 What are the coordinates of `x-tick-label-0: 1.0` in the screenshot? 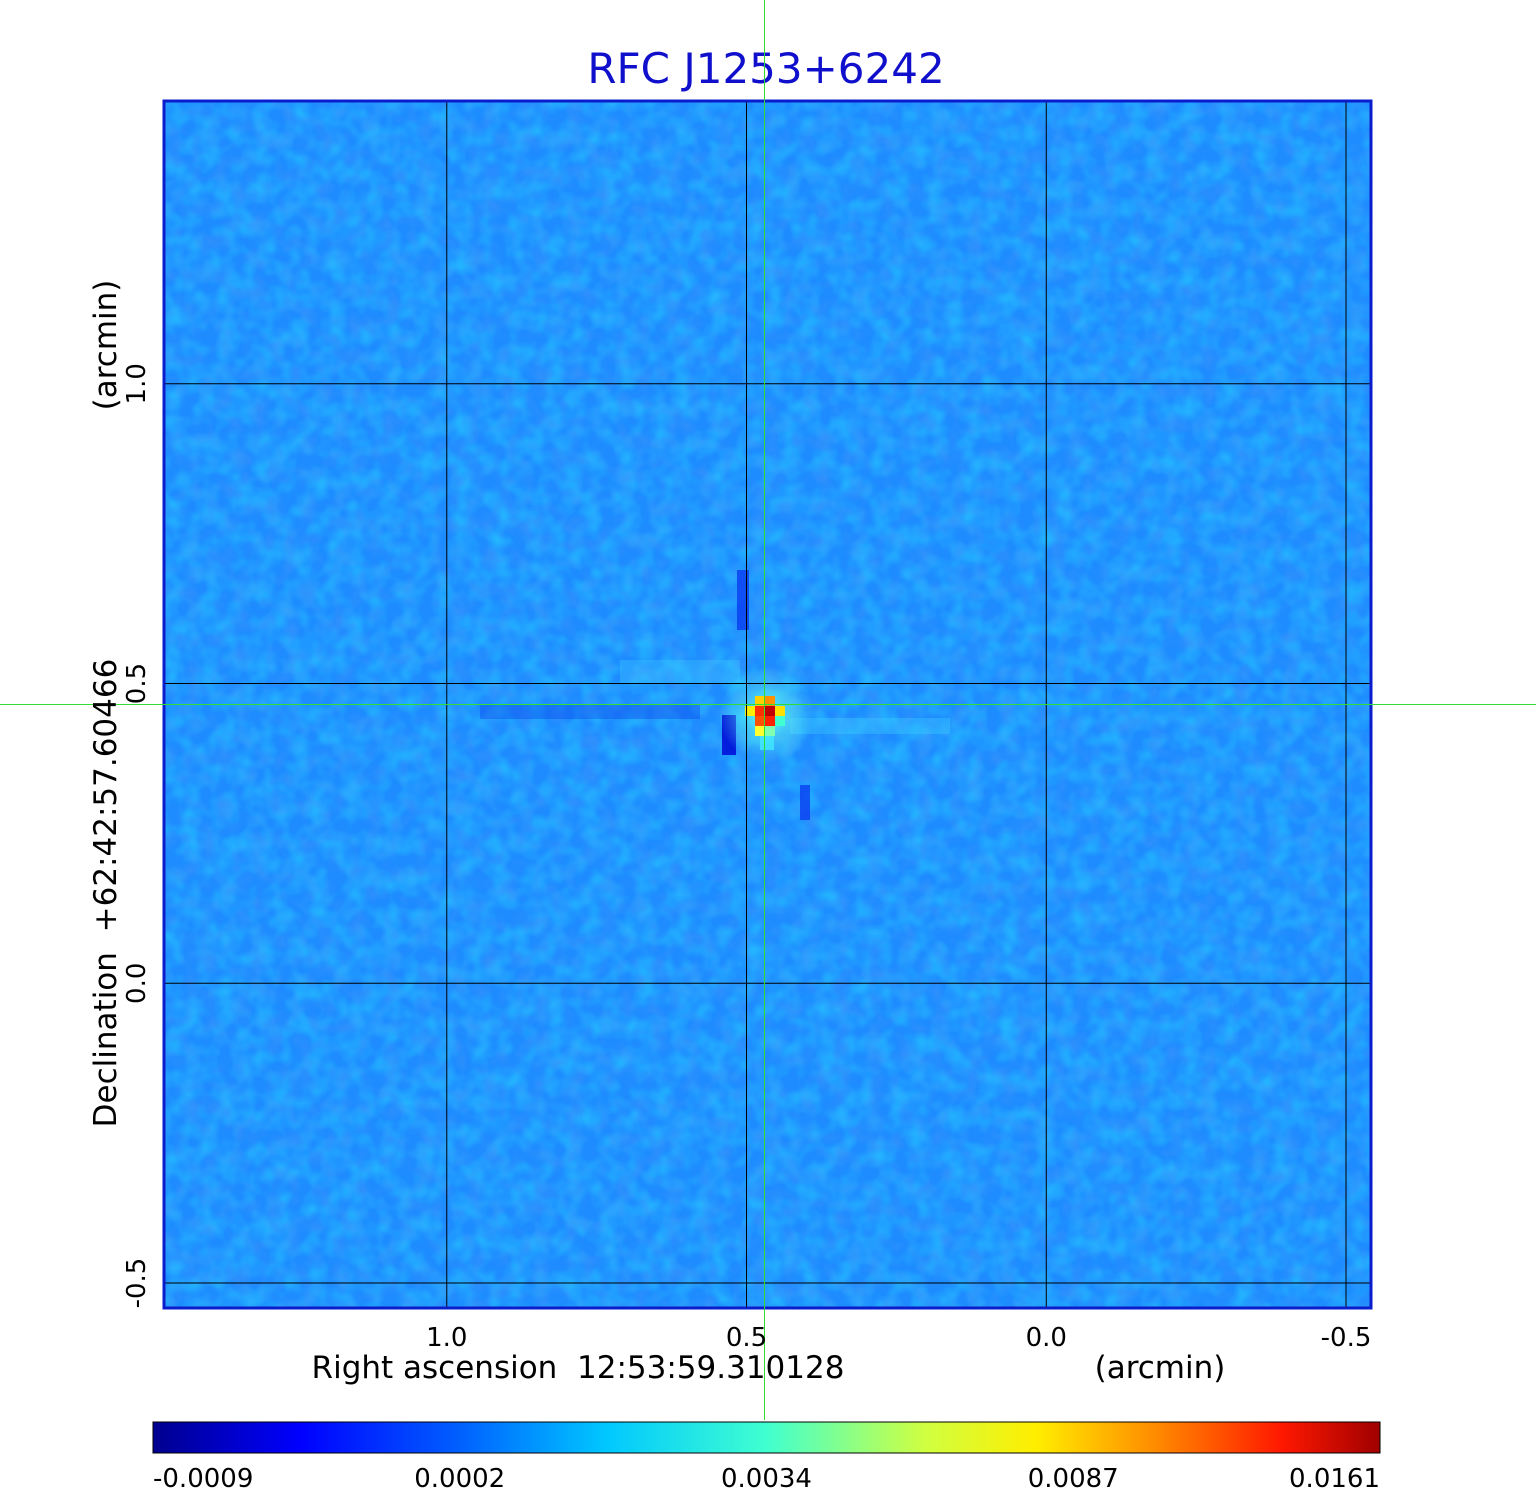 It's located at (446, 1338).